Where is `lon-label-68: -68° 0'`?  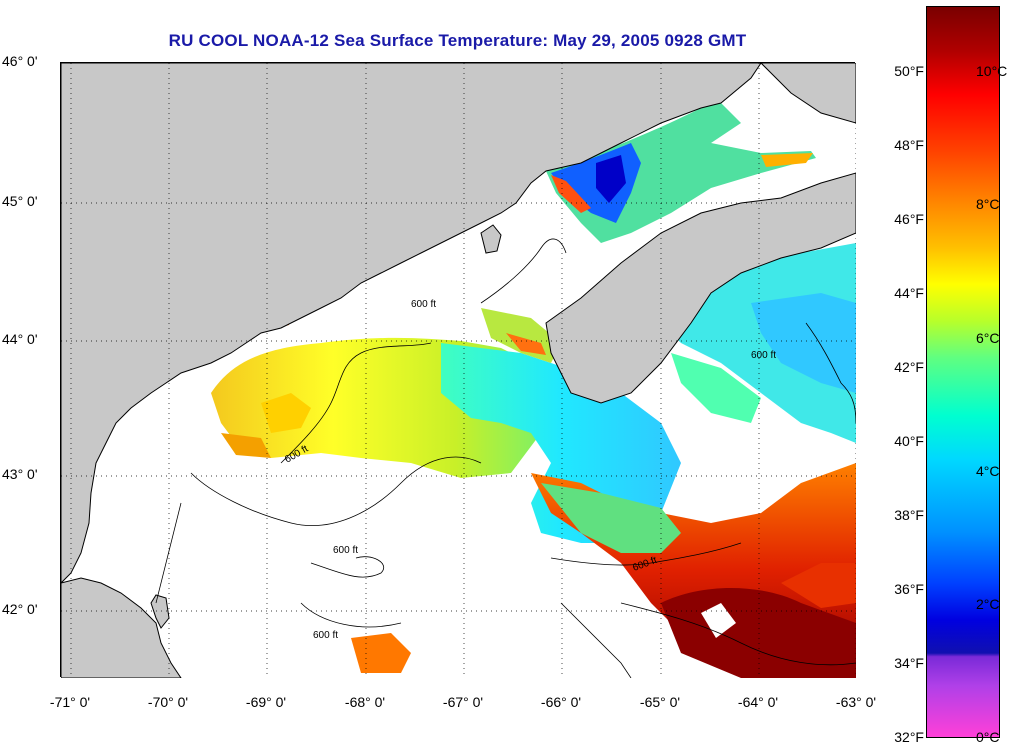
lon-label-68: -68° 0' is located at coordinates (365, 702).